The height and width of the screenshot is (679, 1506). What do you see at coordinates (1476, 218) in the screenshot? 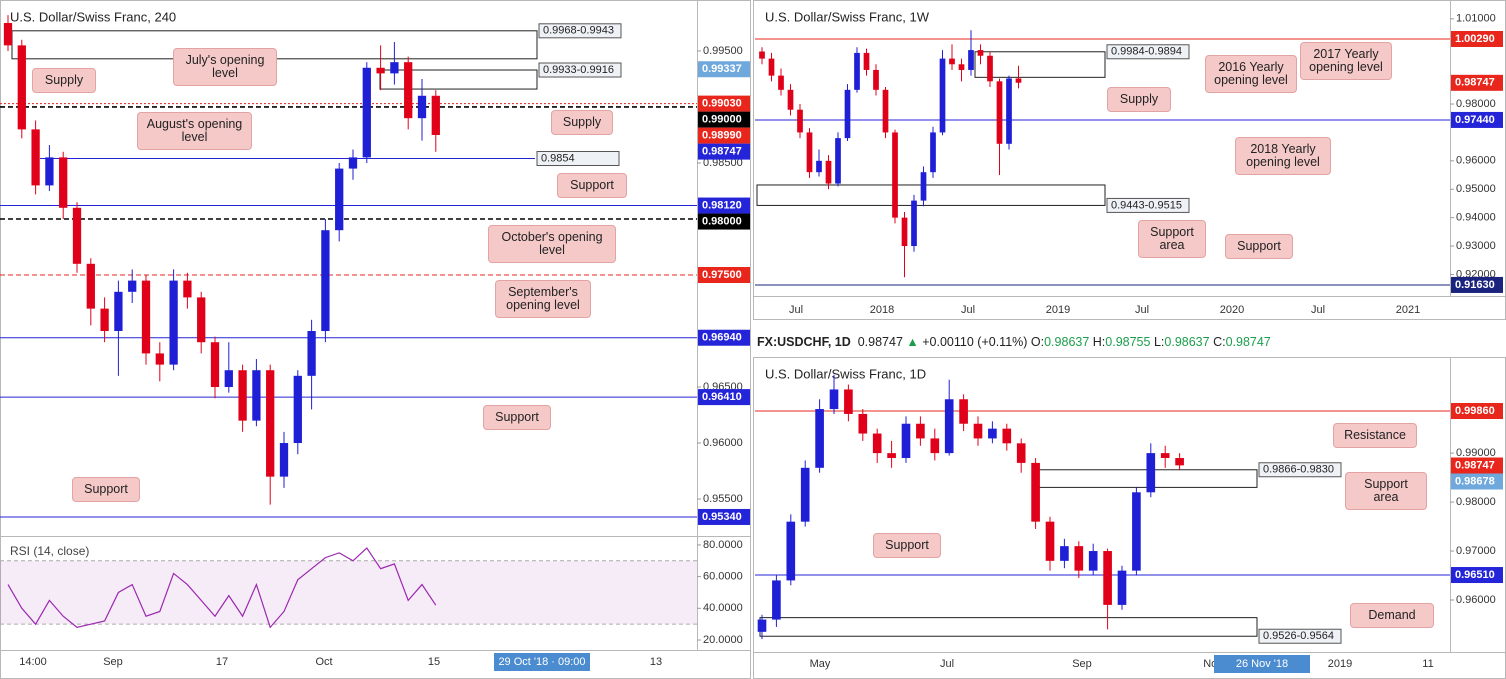
I see `y-tick-label: 0.94000` at bounding box center [1476, 218].